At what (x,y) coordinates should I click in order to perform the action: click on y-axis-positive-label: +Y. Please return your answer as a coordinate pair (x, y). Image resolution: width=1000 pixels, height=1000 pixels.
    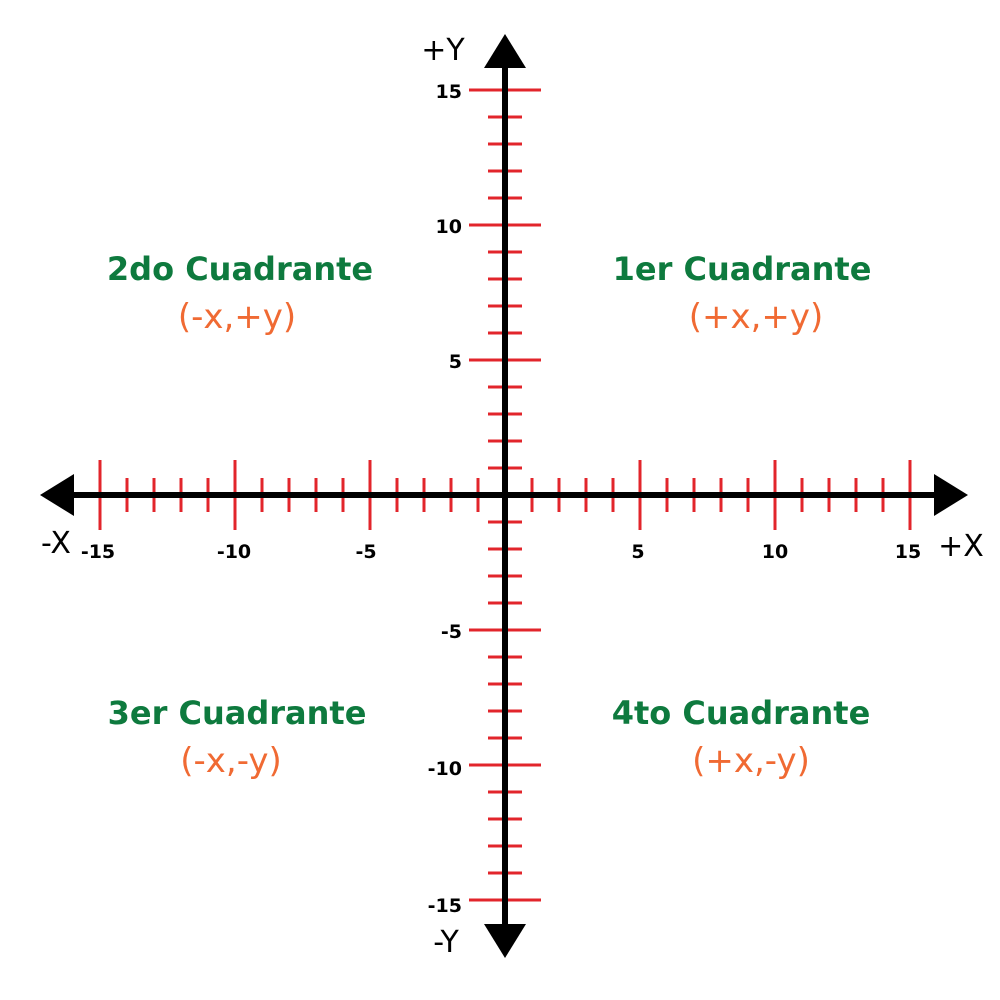
    Looking at the image, I should click on (443, 50).